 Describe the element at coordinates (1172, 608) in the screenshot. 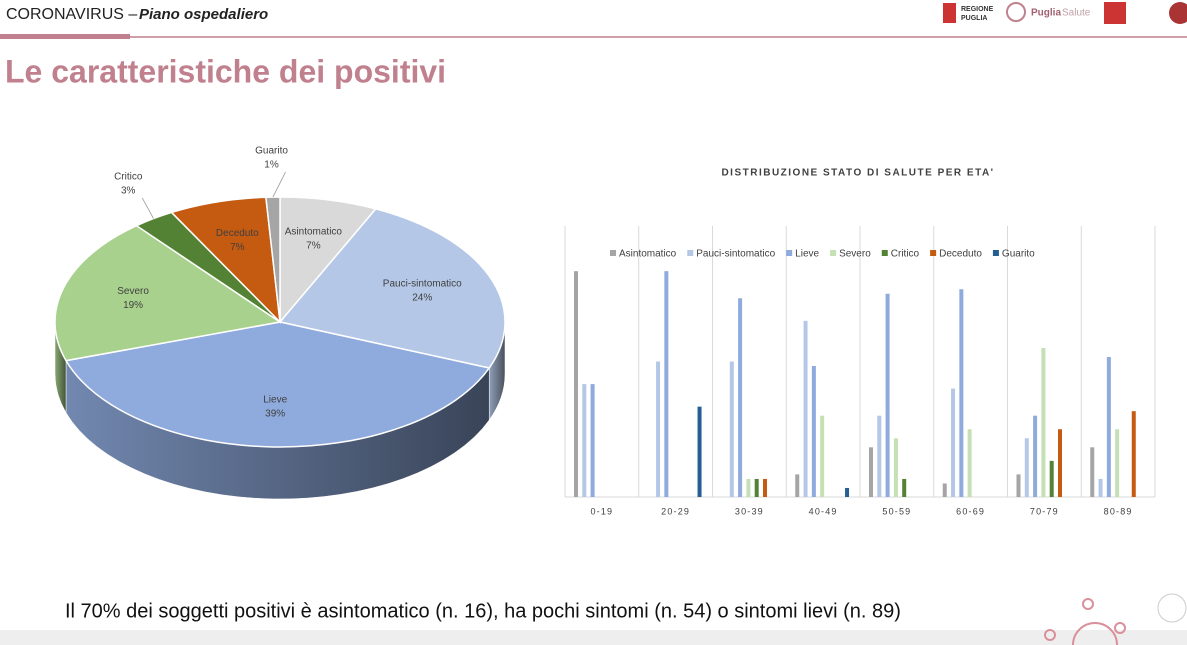

I see `collapse-button` at that location.